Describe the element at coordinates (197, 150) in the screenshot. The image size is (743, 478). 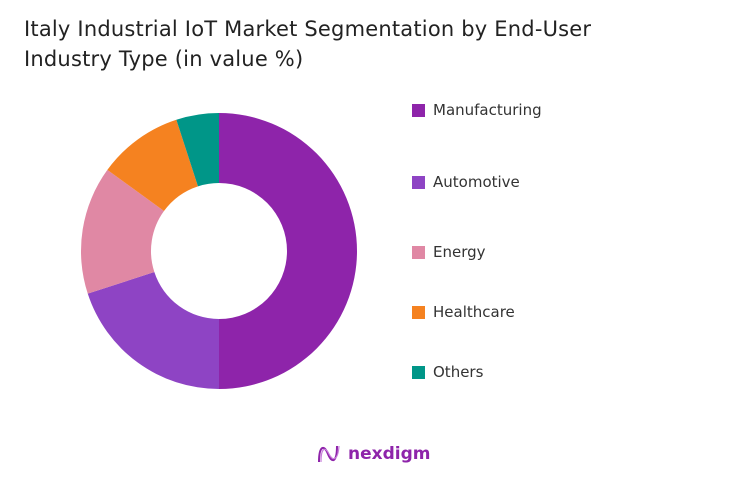
I see `slice-others` at that location.